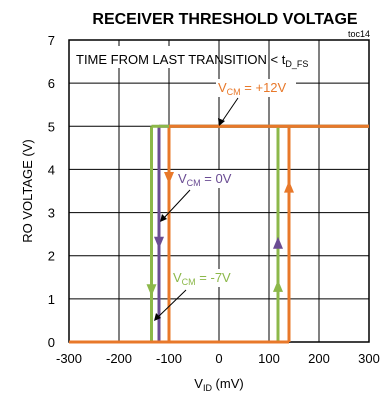 The width and height of the screenshot is (381, 396). I want to click on x-tick-label: -200, so click(119, 358).